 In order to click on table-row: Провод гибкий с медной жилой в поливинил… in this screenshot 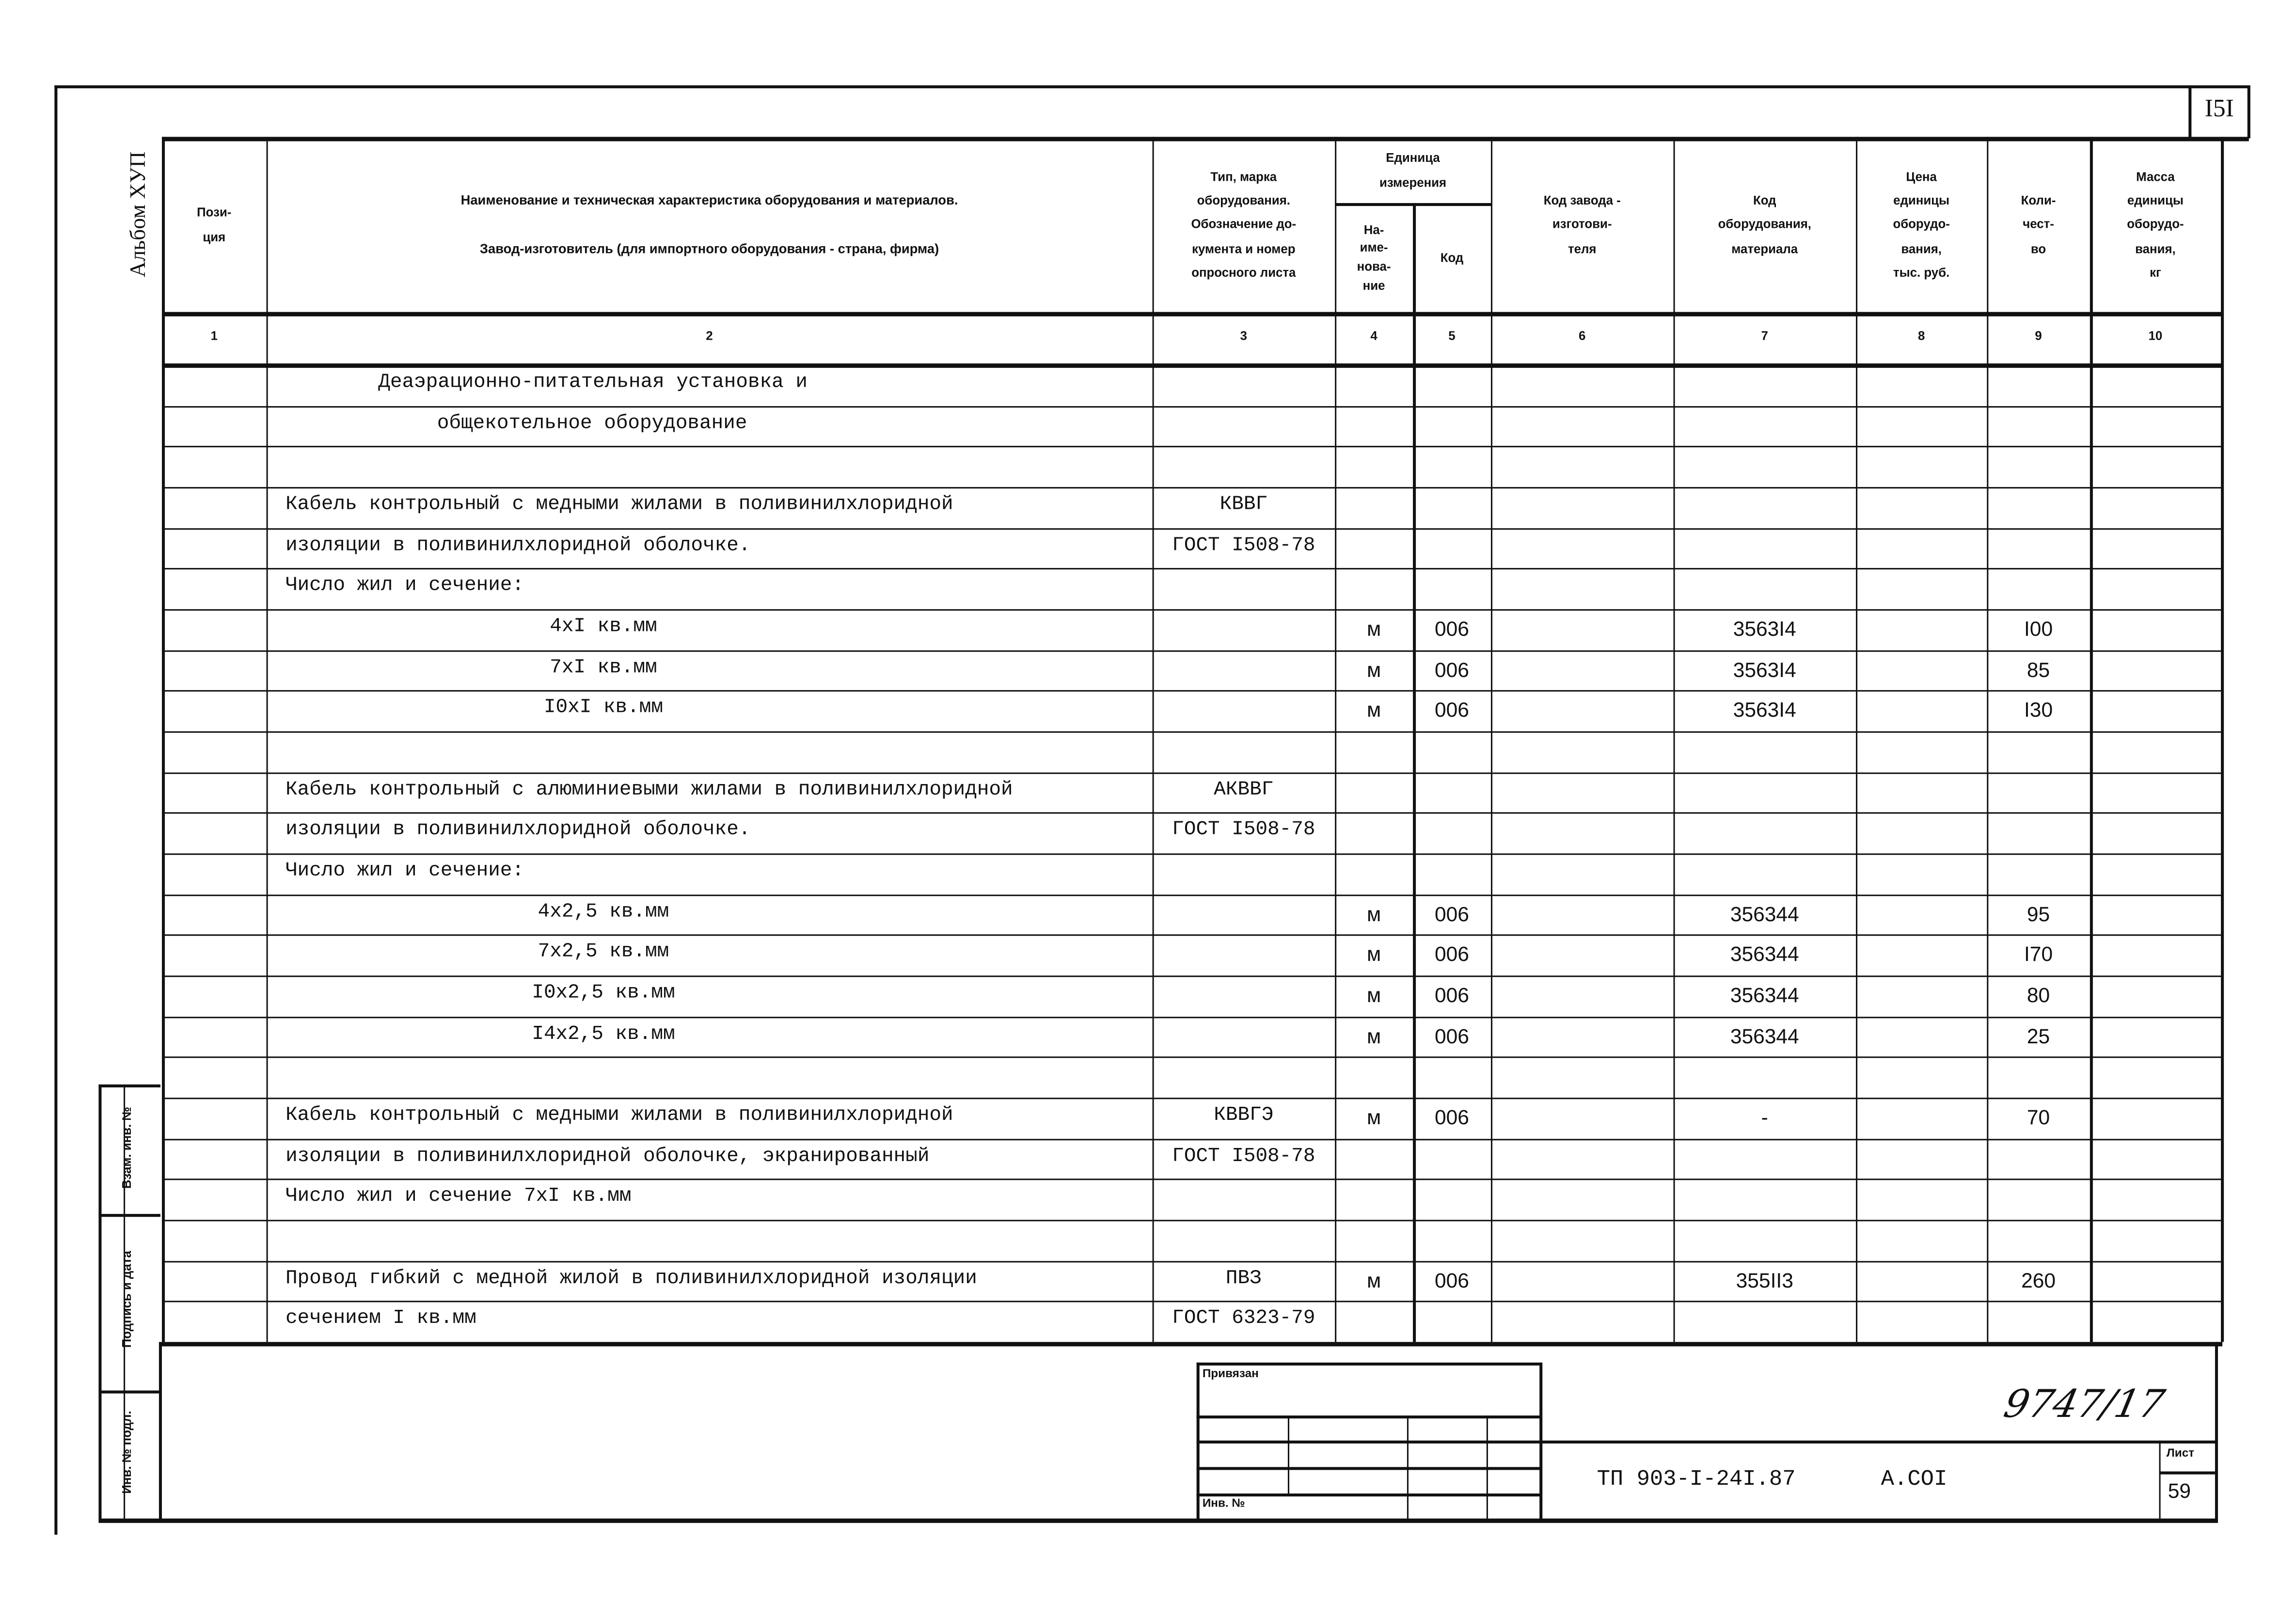, I will do `click(1148, 1280)`.